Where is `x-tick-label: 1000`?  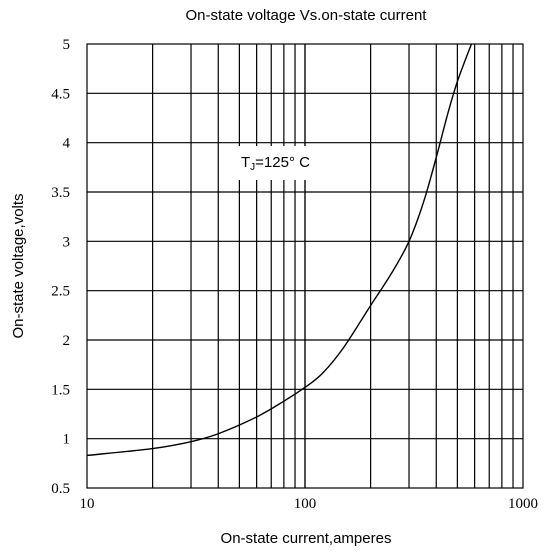 x-tick-label: 1000 is located at coordinates (523, 504).